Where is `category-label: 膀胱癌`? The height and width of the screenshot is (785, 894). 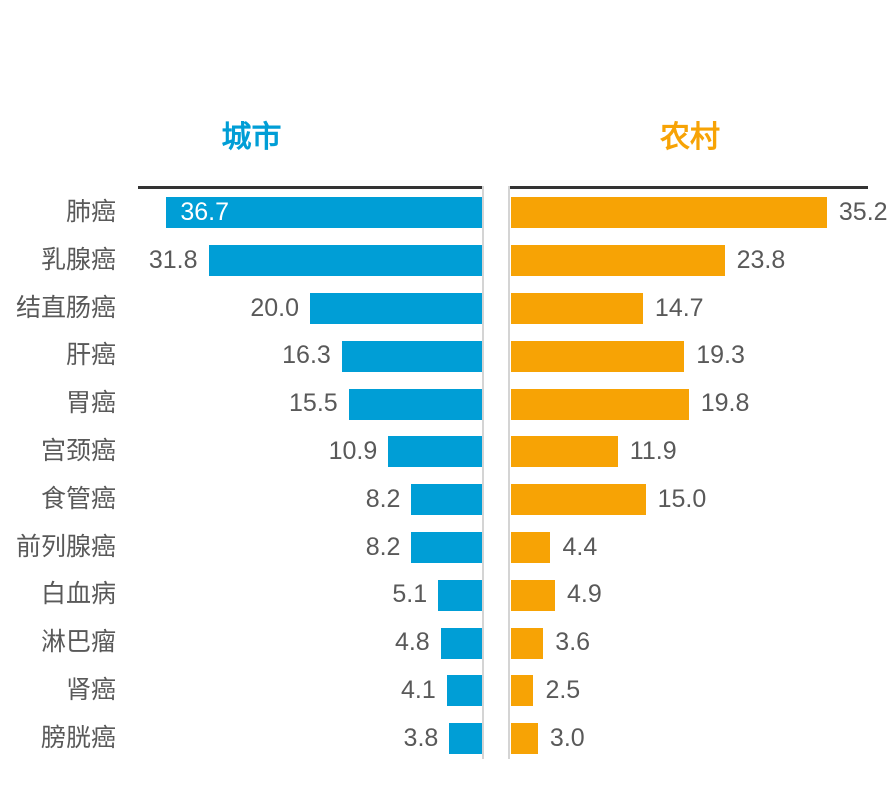 category-label: 膀胱癌 is located at coordinates (78, 737).